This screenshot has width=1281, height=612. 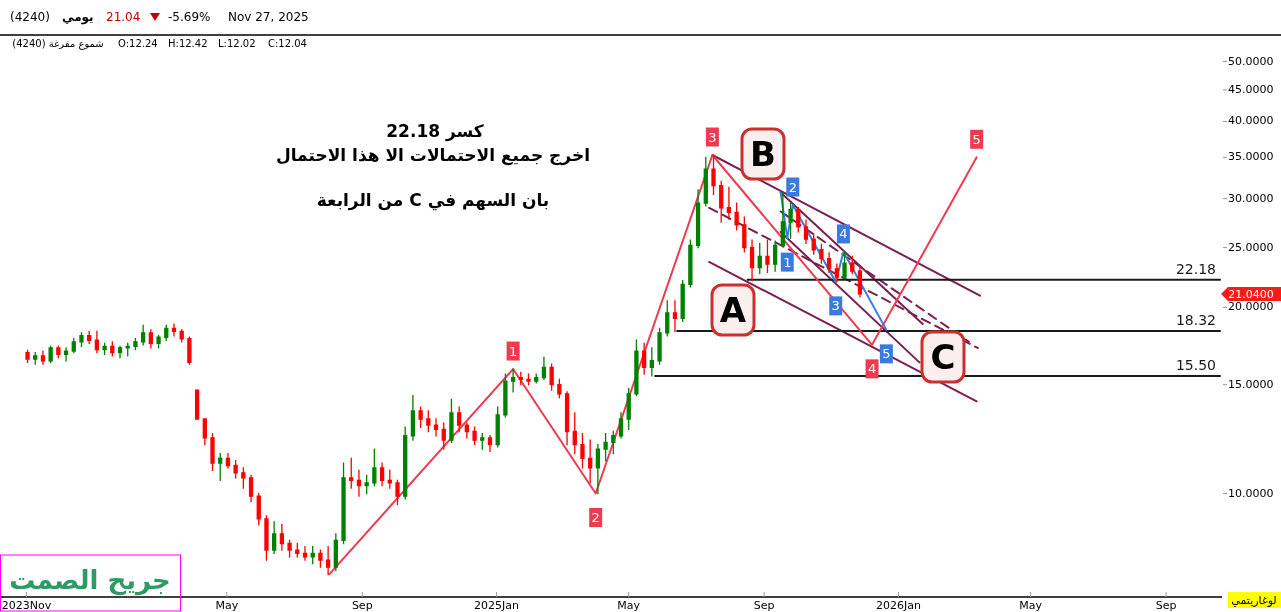 I want to click on annotation: O:12.24, so click(x=138, y=43).